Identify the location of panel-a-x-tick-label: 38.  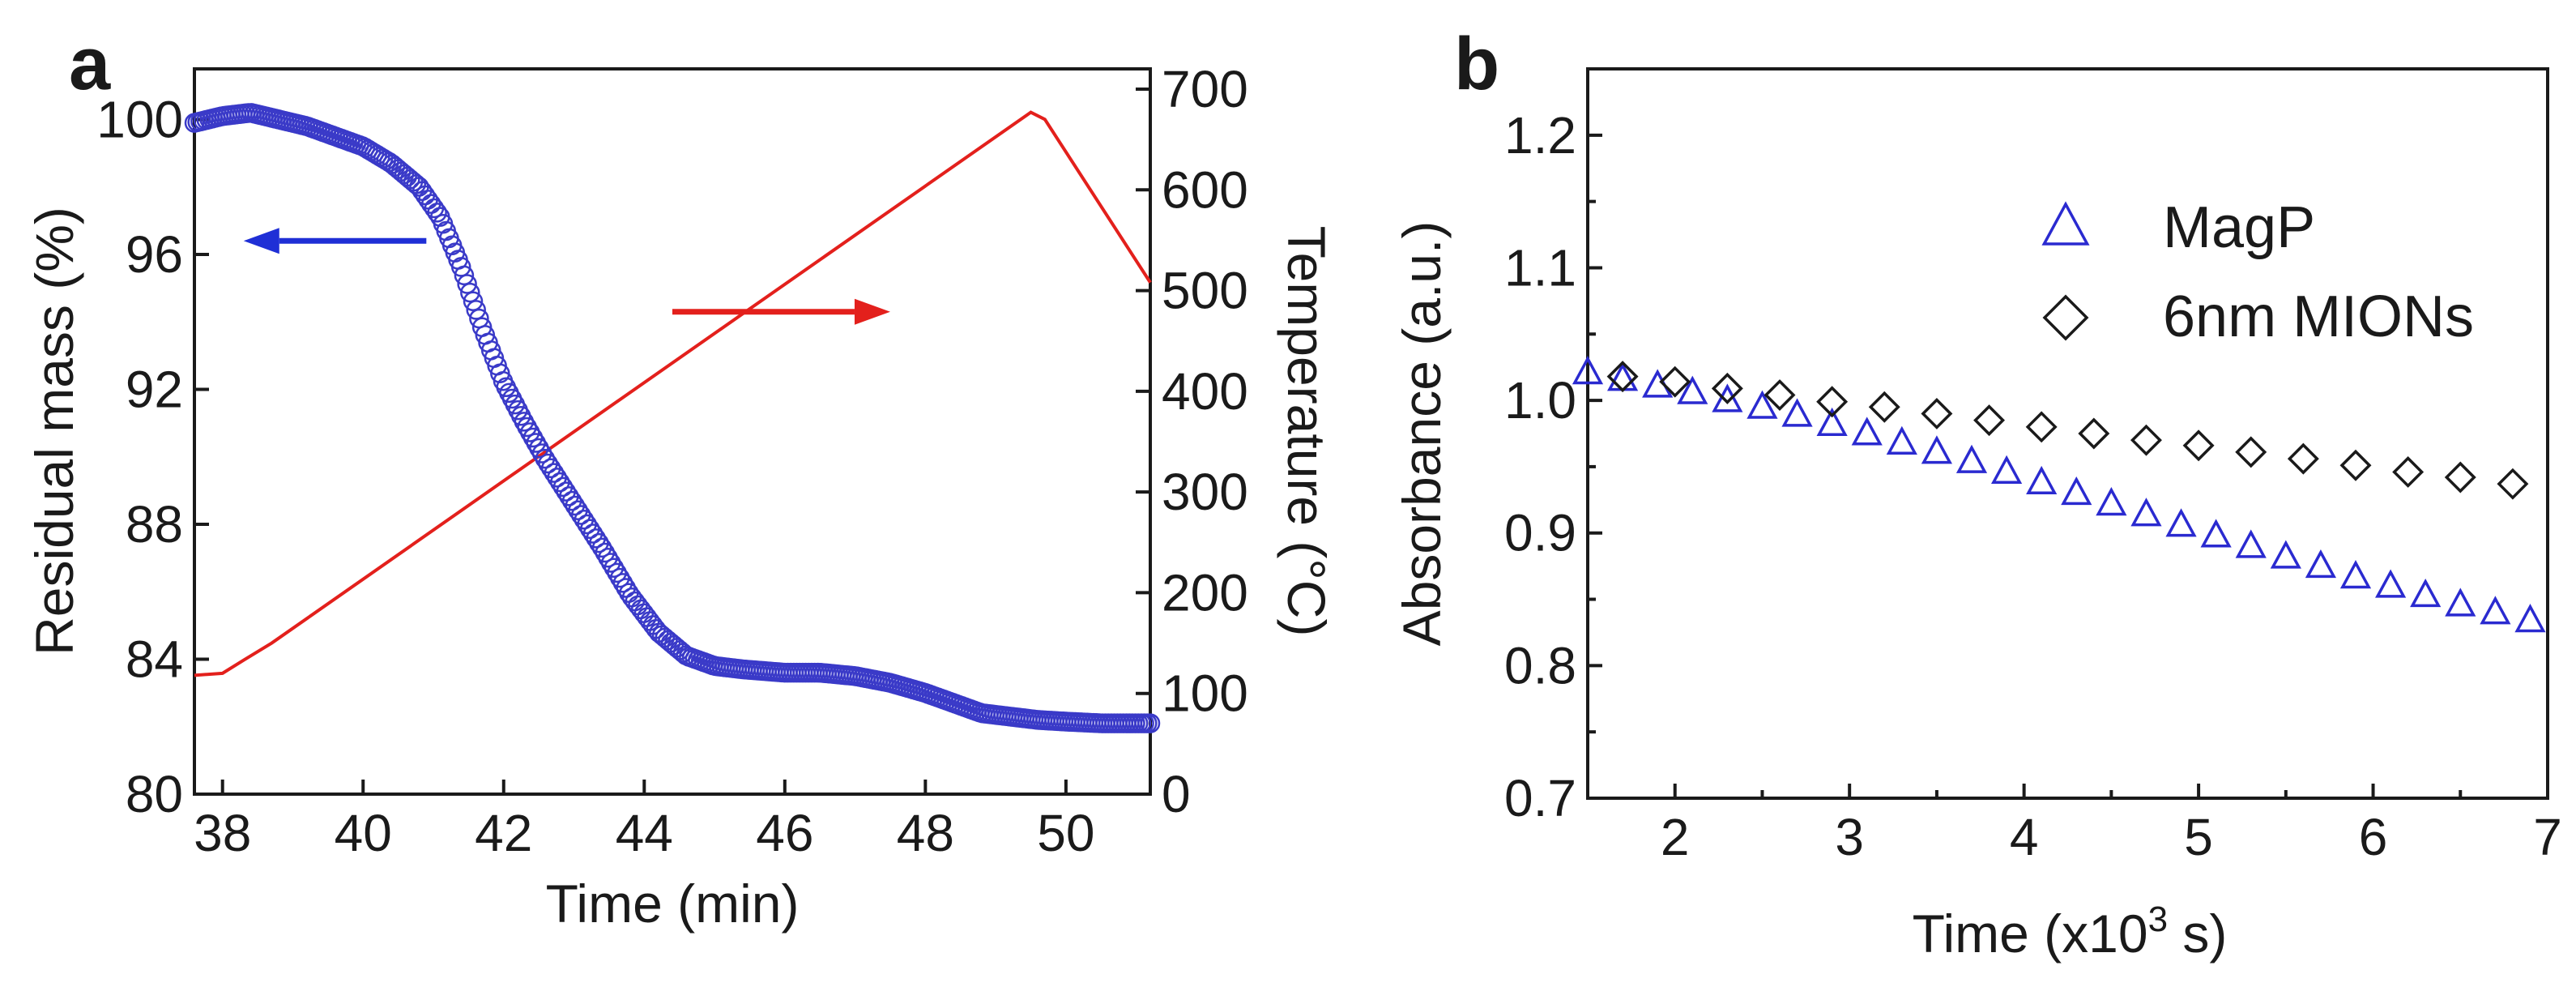
(222, 833).